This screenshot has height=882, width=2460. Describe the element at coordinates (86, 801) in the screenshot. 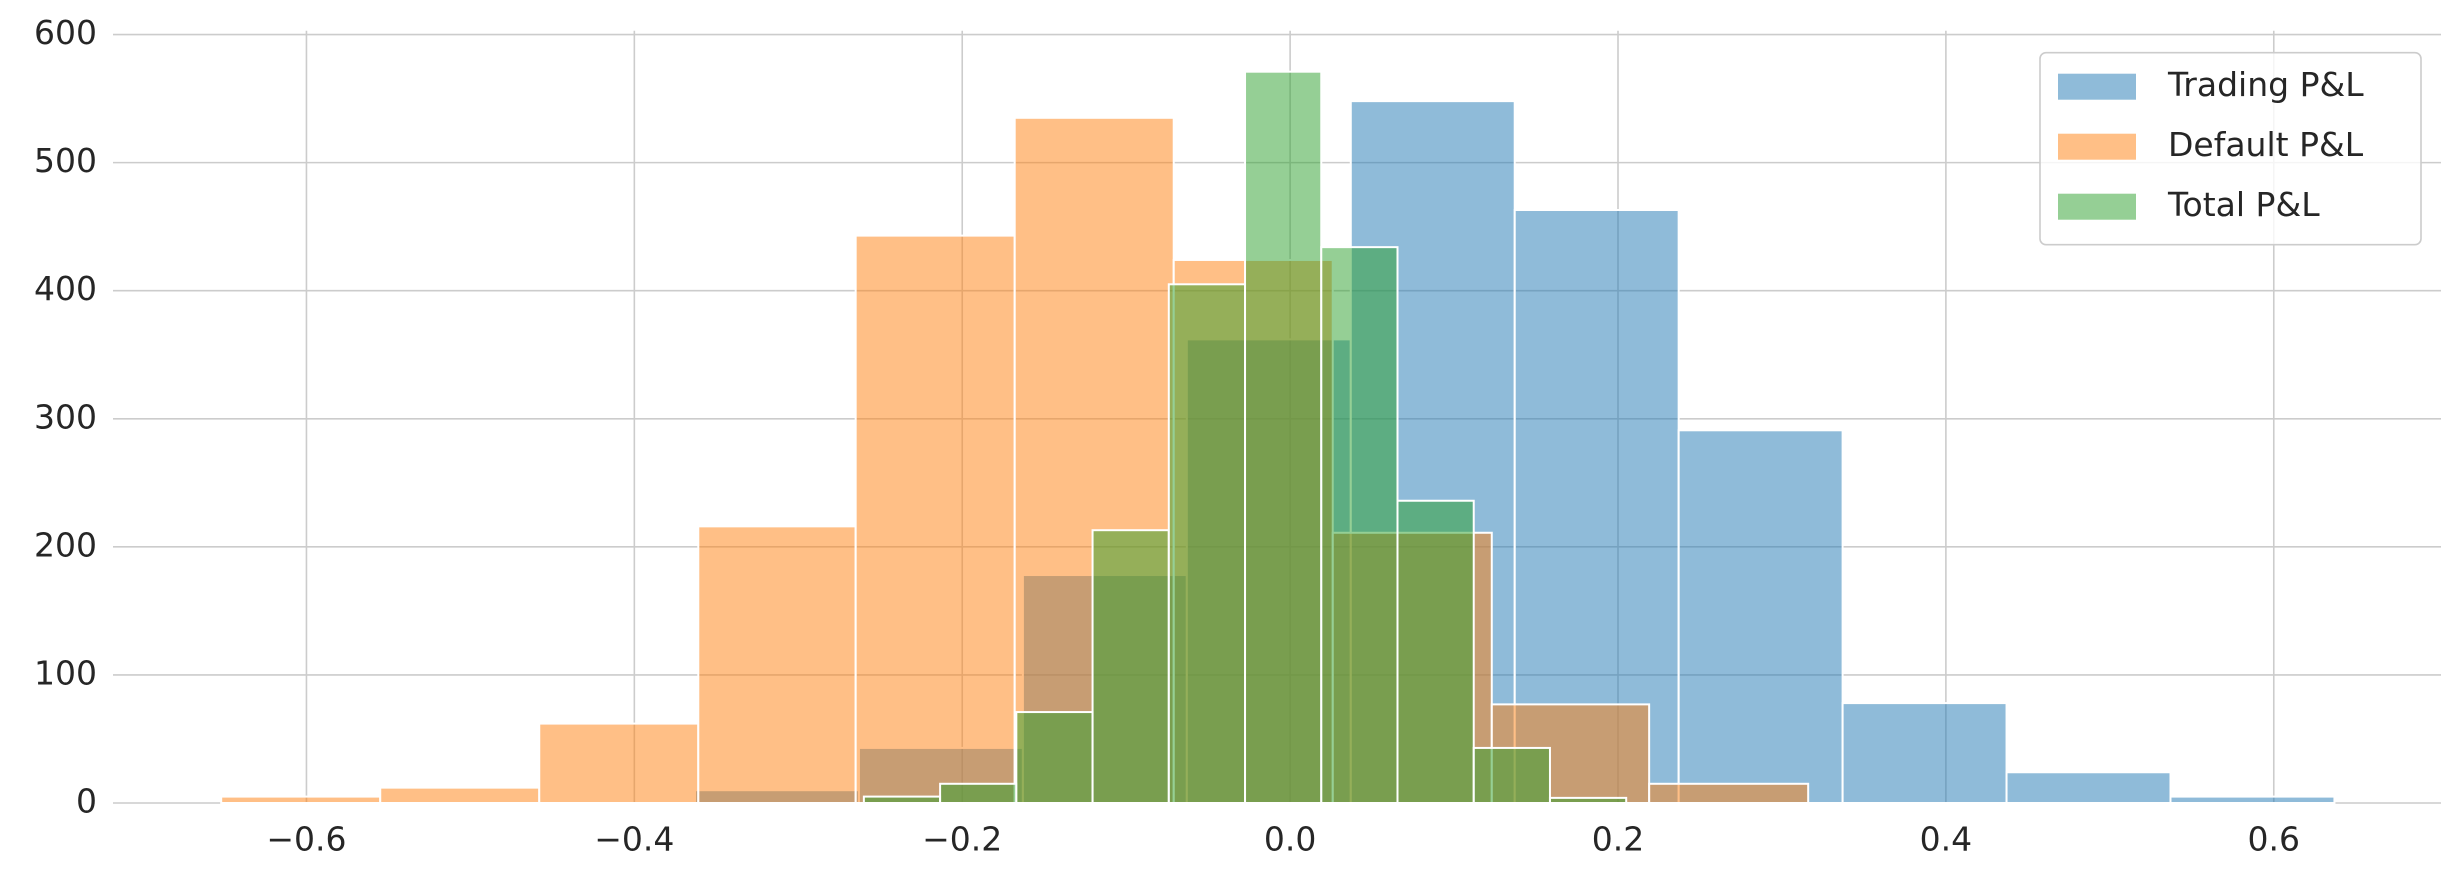

I see `y-tick-label: 0` at that location.